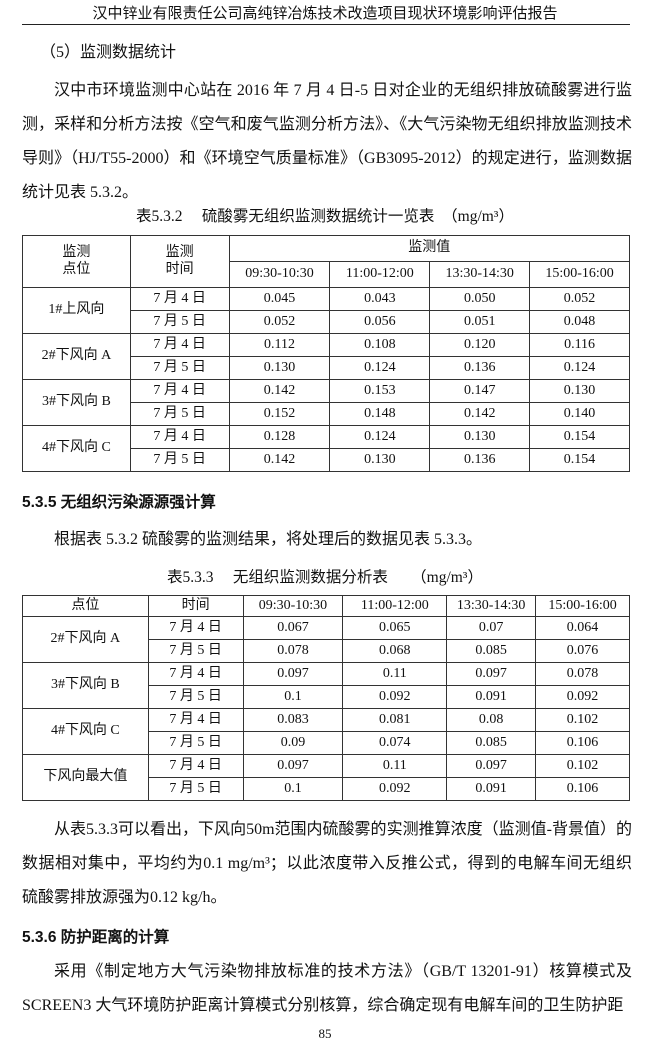  I want to click on cell-value: 0.078, so click(582, 674).